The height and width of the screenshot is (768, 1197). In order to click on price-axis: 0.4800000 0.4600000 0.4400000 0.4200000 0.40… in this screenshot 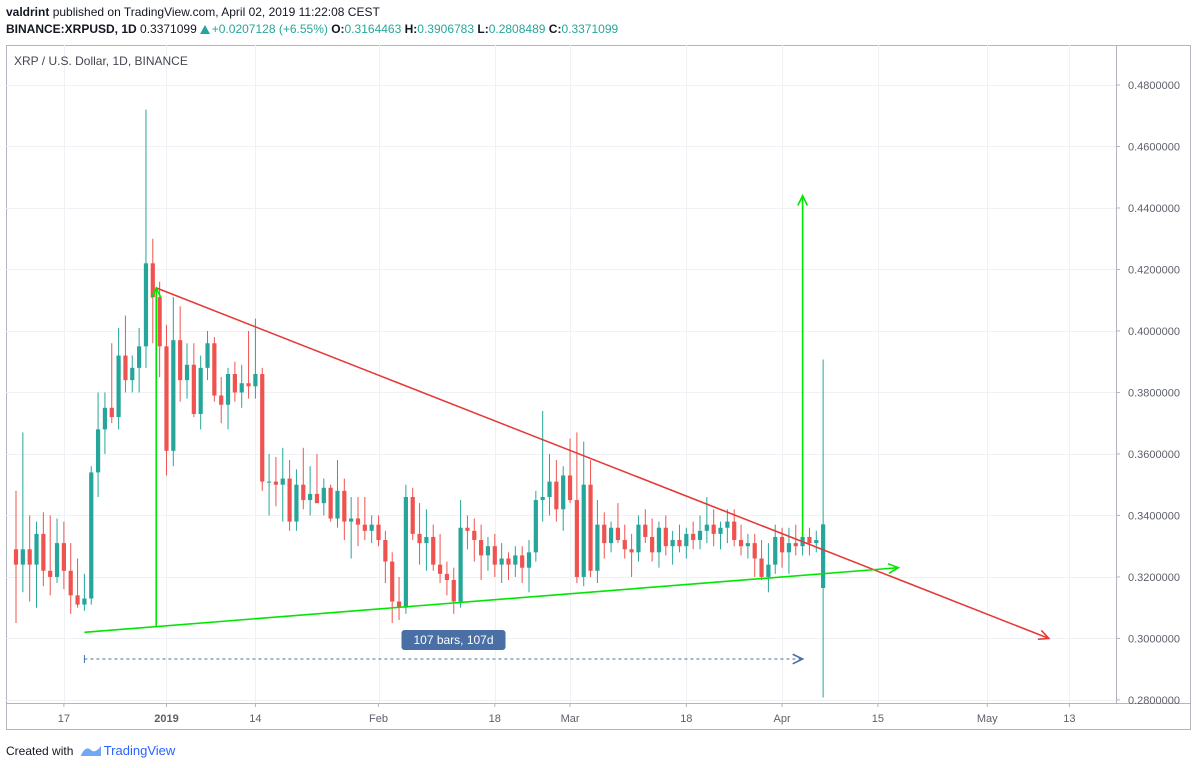, I will do `click(1148, 393)`.